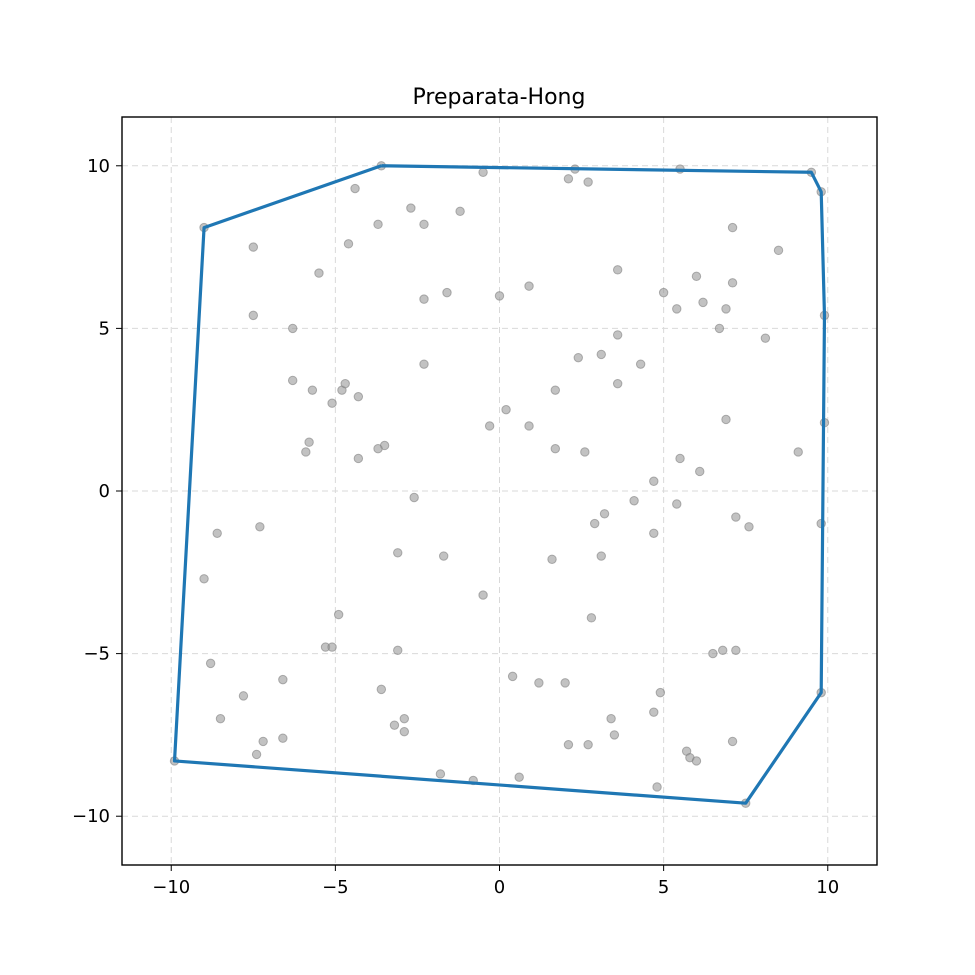 The height and width of the screenshot is (975, 975). Describe the element at coordinates (171, 887) in the screenshot. I see `x-tick-label: −10` at that location.